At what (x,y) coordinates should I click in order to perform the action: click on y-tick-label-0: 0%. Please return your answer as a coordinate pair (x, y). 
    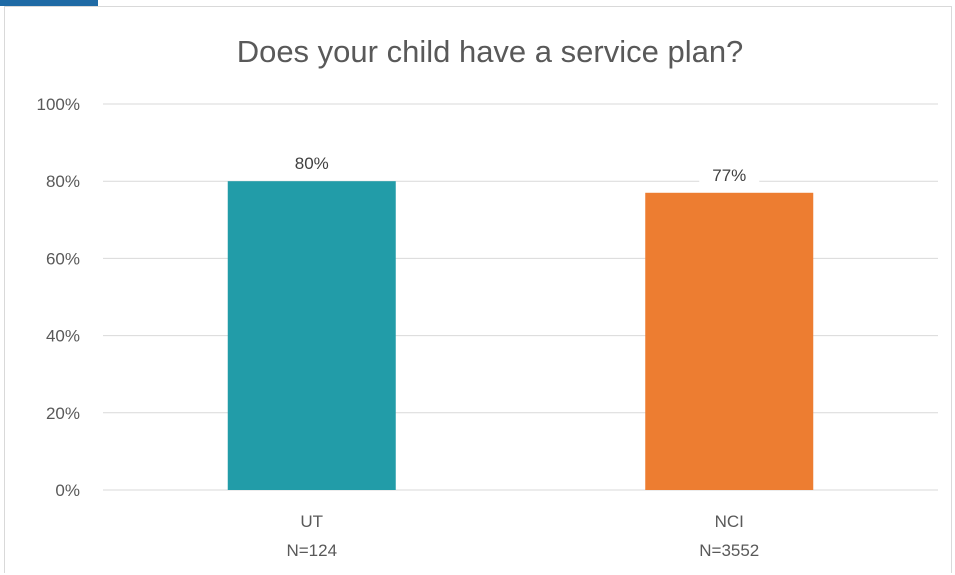
    Looking at the image, I should click on (67, 490).